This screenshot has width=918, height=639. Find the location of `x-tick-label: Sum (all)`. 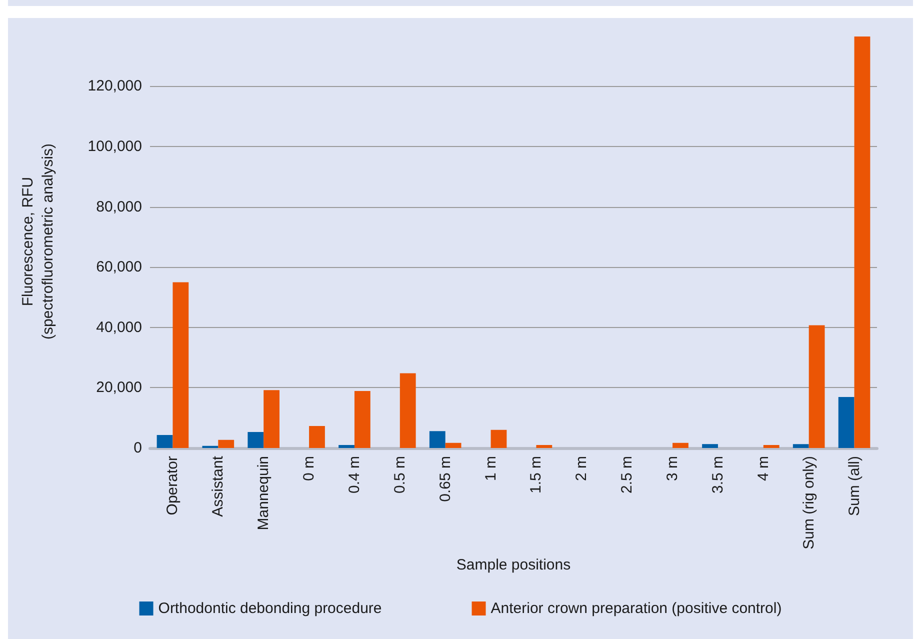

x-tick-label: Sum (all) is located at coordinates (854, 486).